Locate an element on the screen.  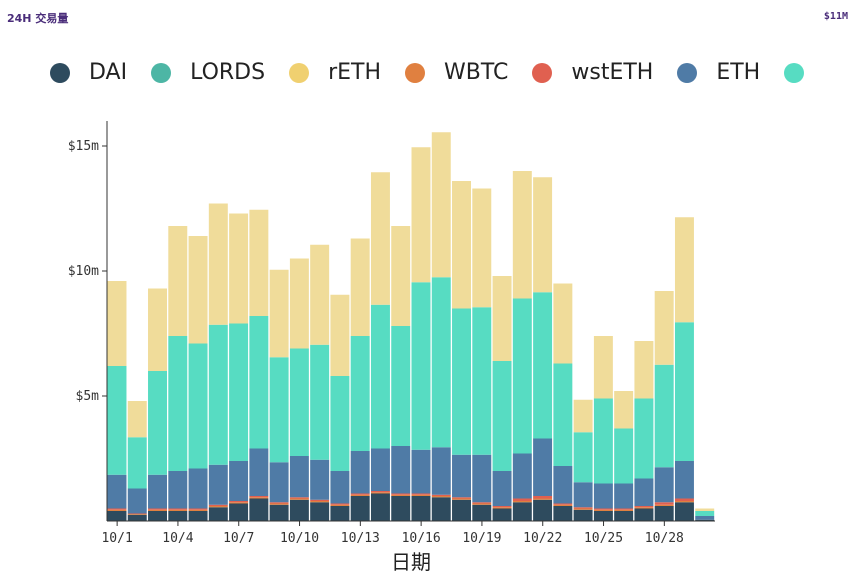
bar-eth-10/1 is located at coordinates (117, 491).